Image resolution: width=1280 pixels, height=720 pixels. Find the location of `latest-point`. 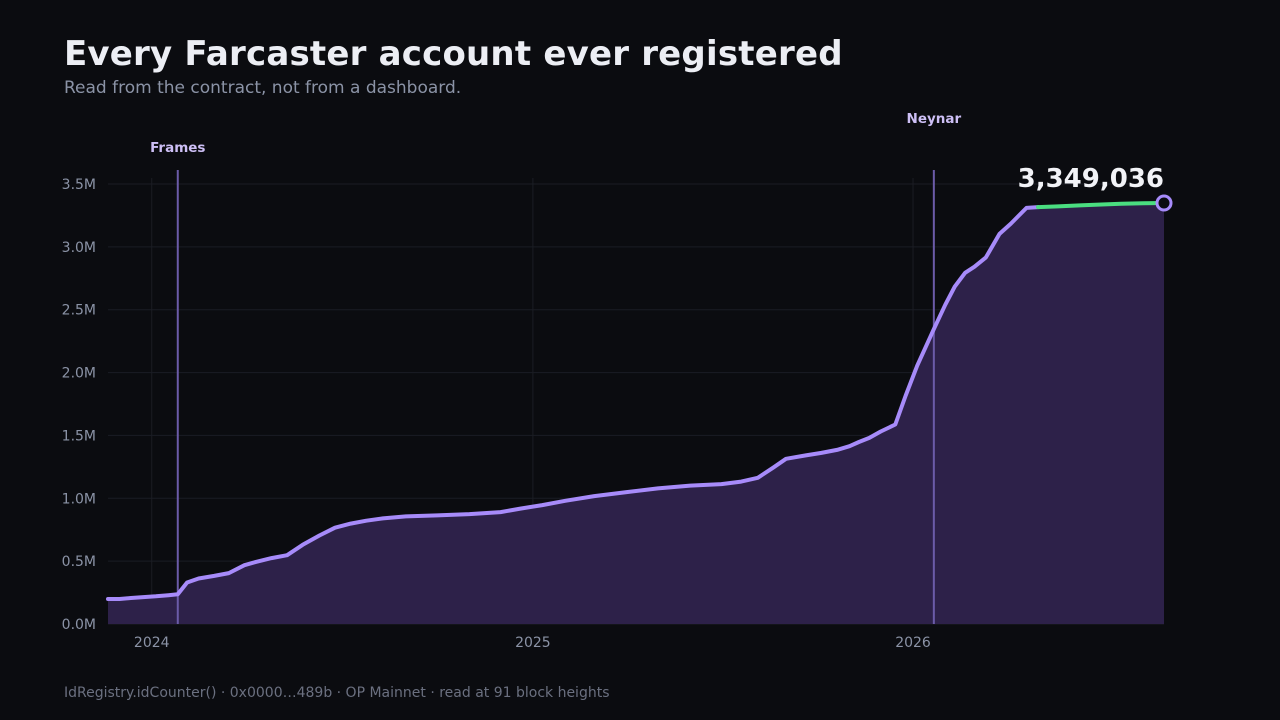

latest-point is located at coordinates (1164, 203).